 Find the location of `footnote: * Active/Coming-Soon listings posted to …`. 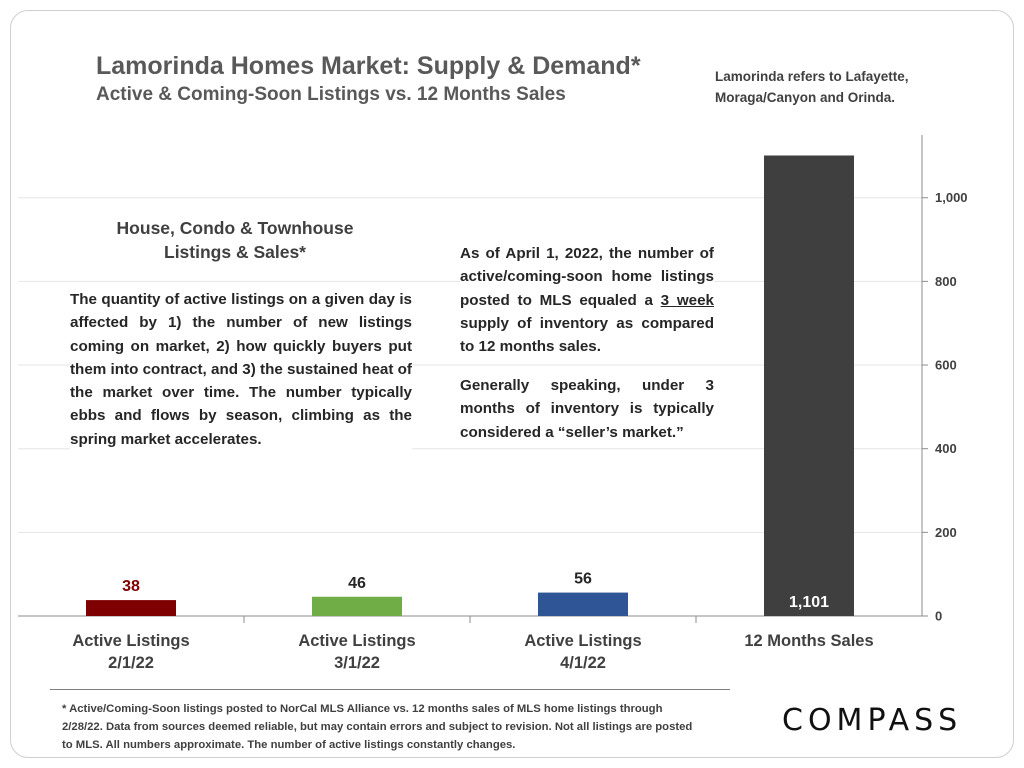

footnote: * Active/Coming-Soon listings posted to … is located at coordinates (377, 727).